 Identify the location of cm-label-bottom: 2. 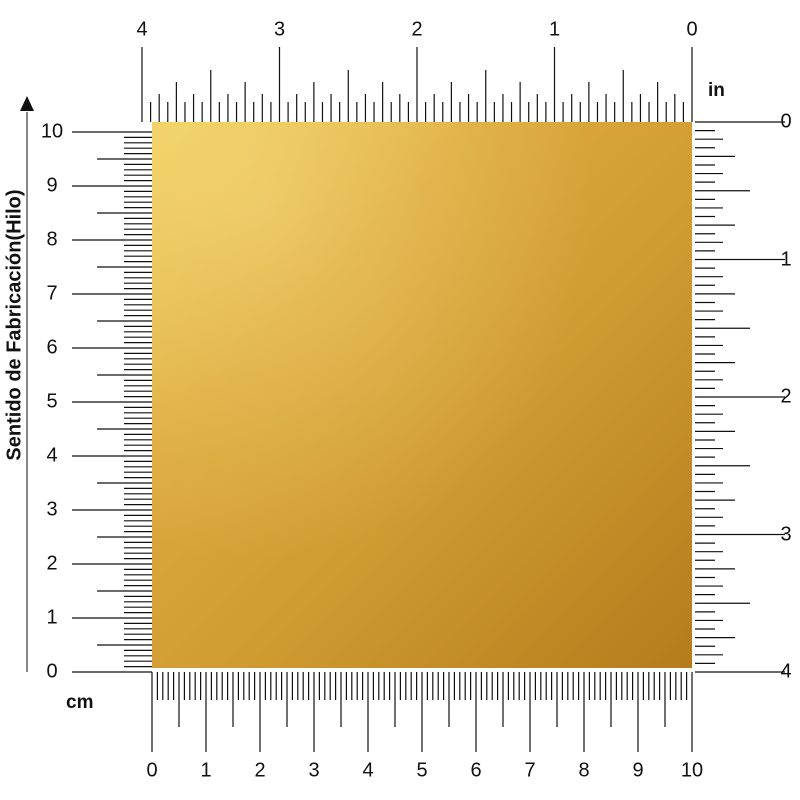
(260, 770).